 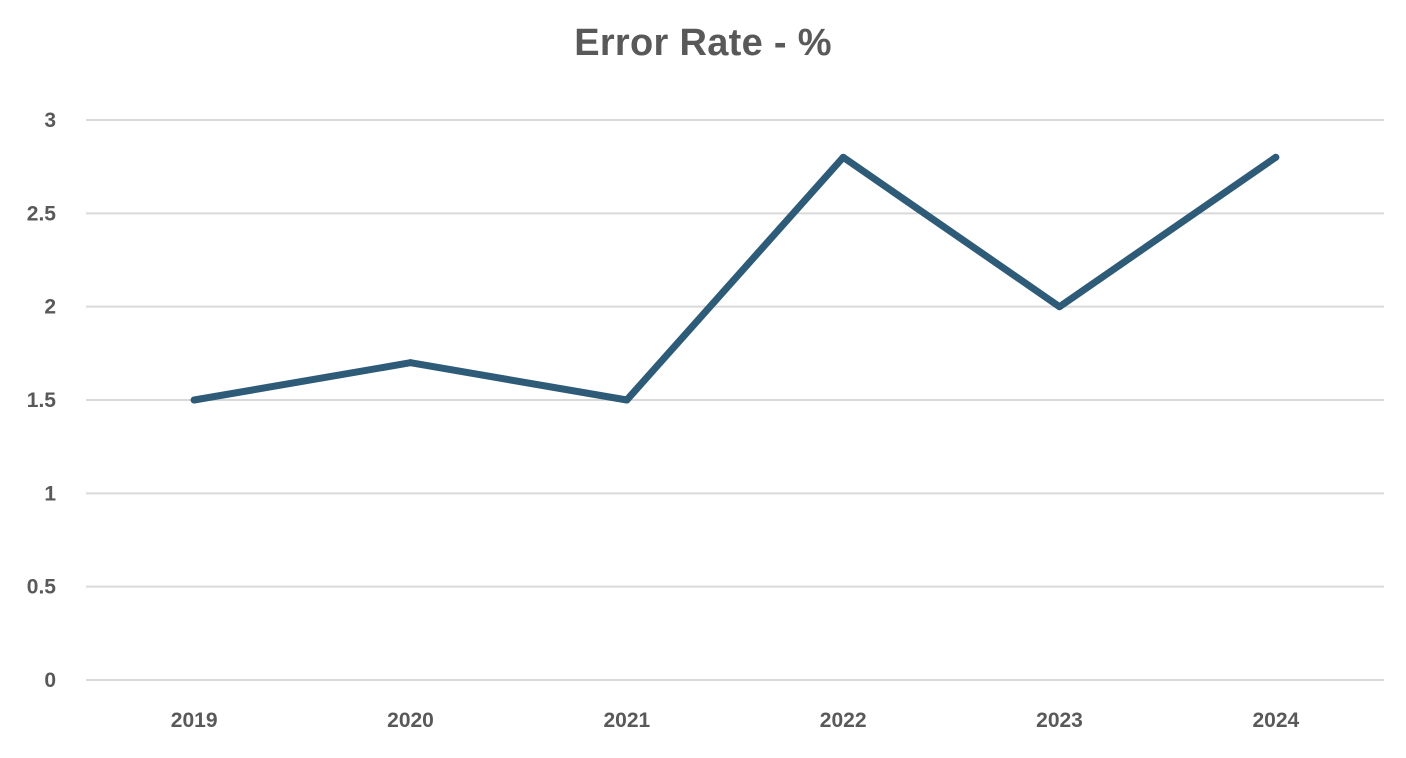 What do you see at coordinates (50, 493) in the screenshot?
I see `y-tick-label: 1` at bounding box center [50, 493].